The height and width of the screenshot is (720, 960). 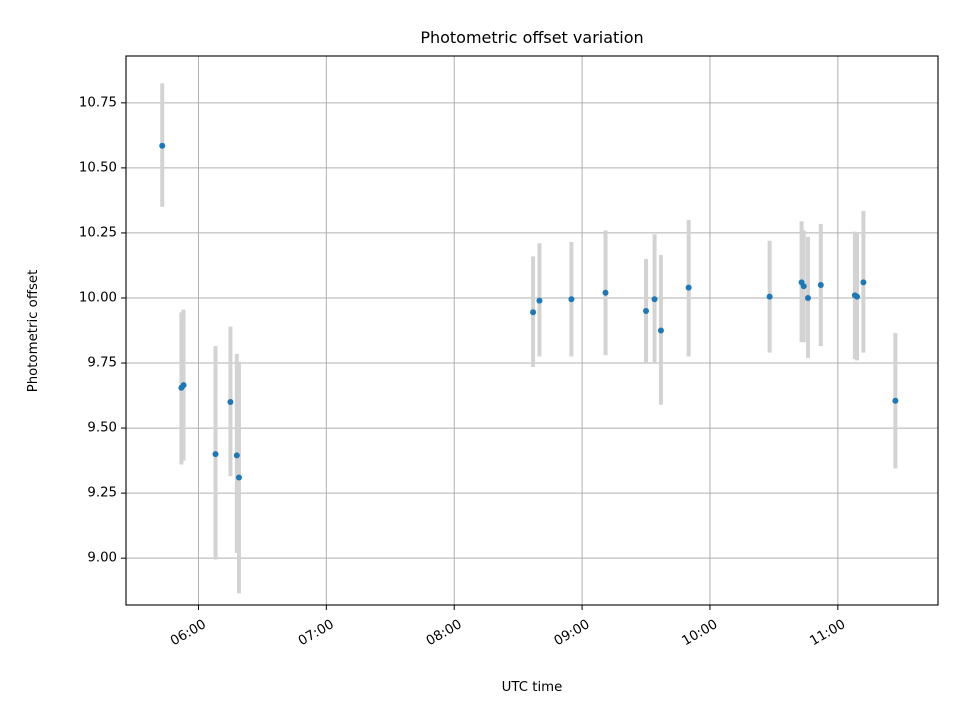 I want to click on y-tick-label: 10.25, so click(x=98, y=232).